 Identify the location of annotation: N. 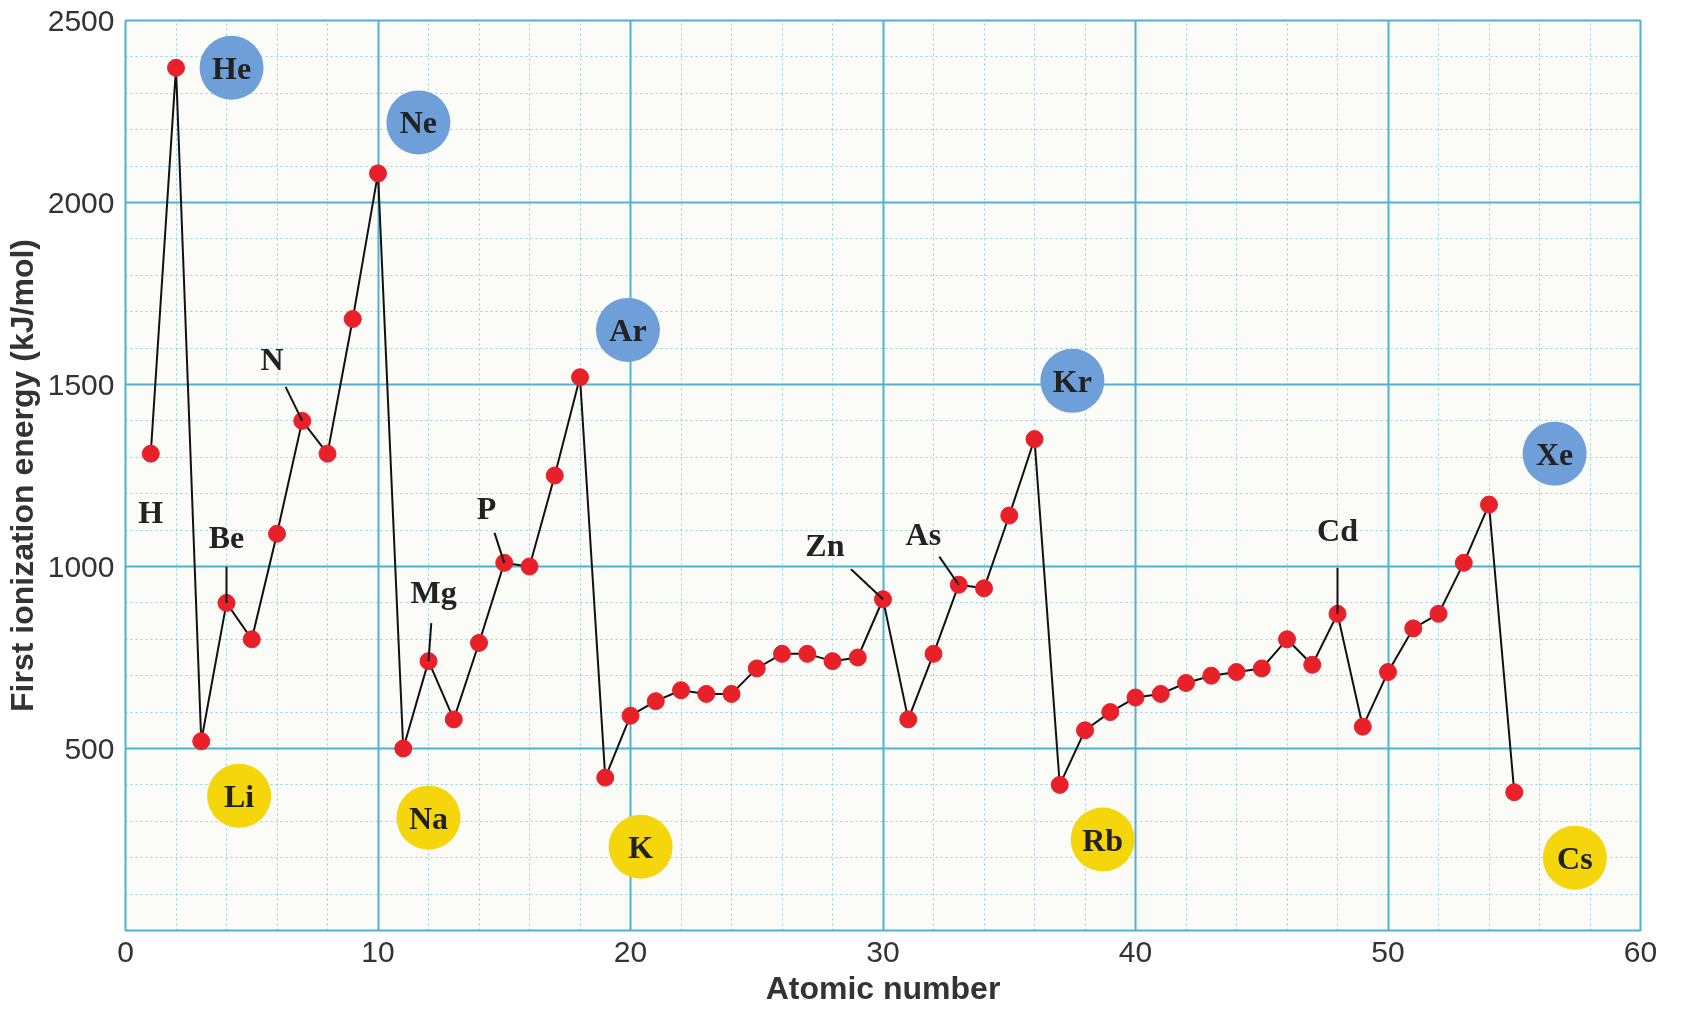
(272, 359).